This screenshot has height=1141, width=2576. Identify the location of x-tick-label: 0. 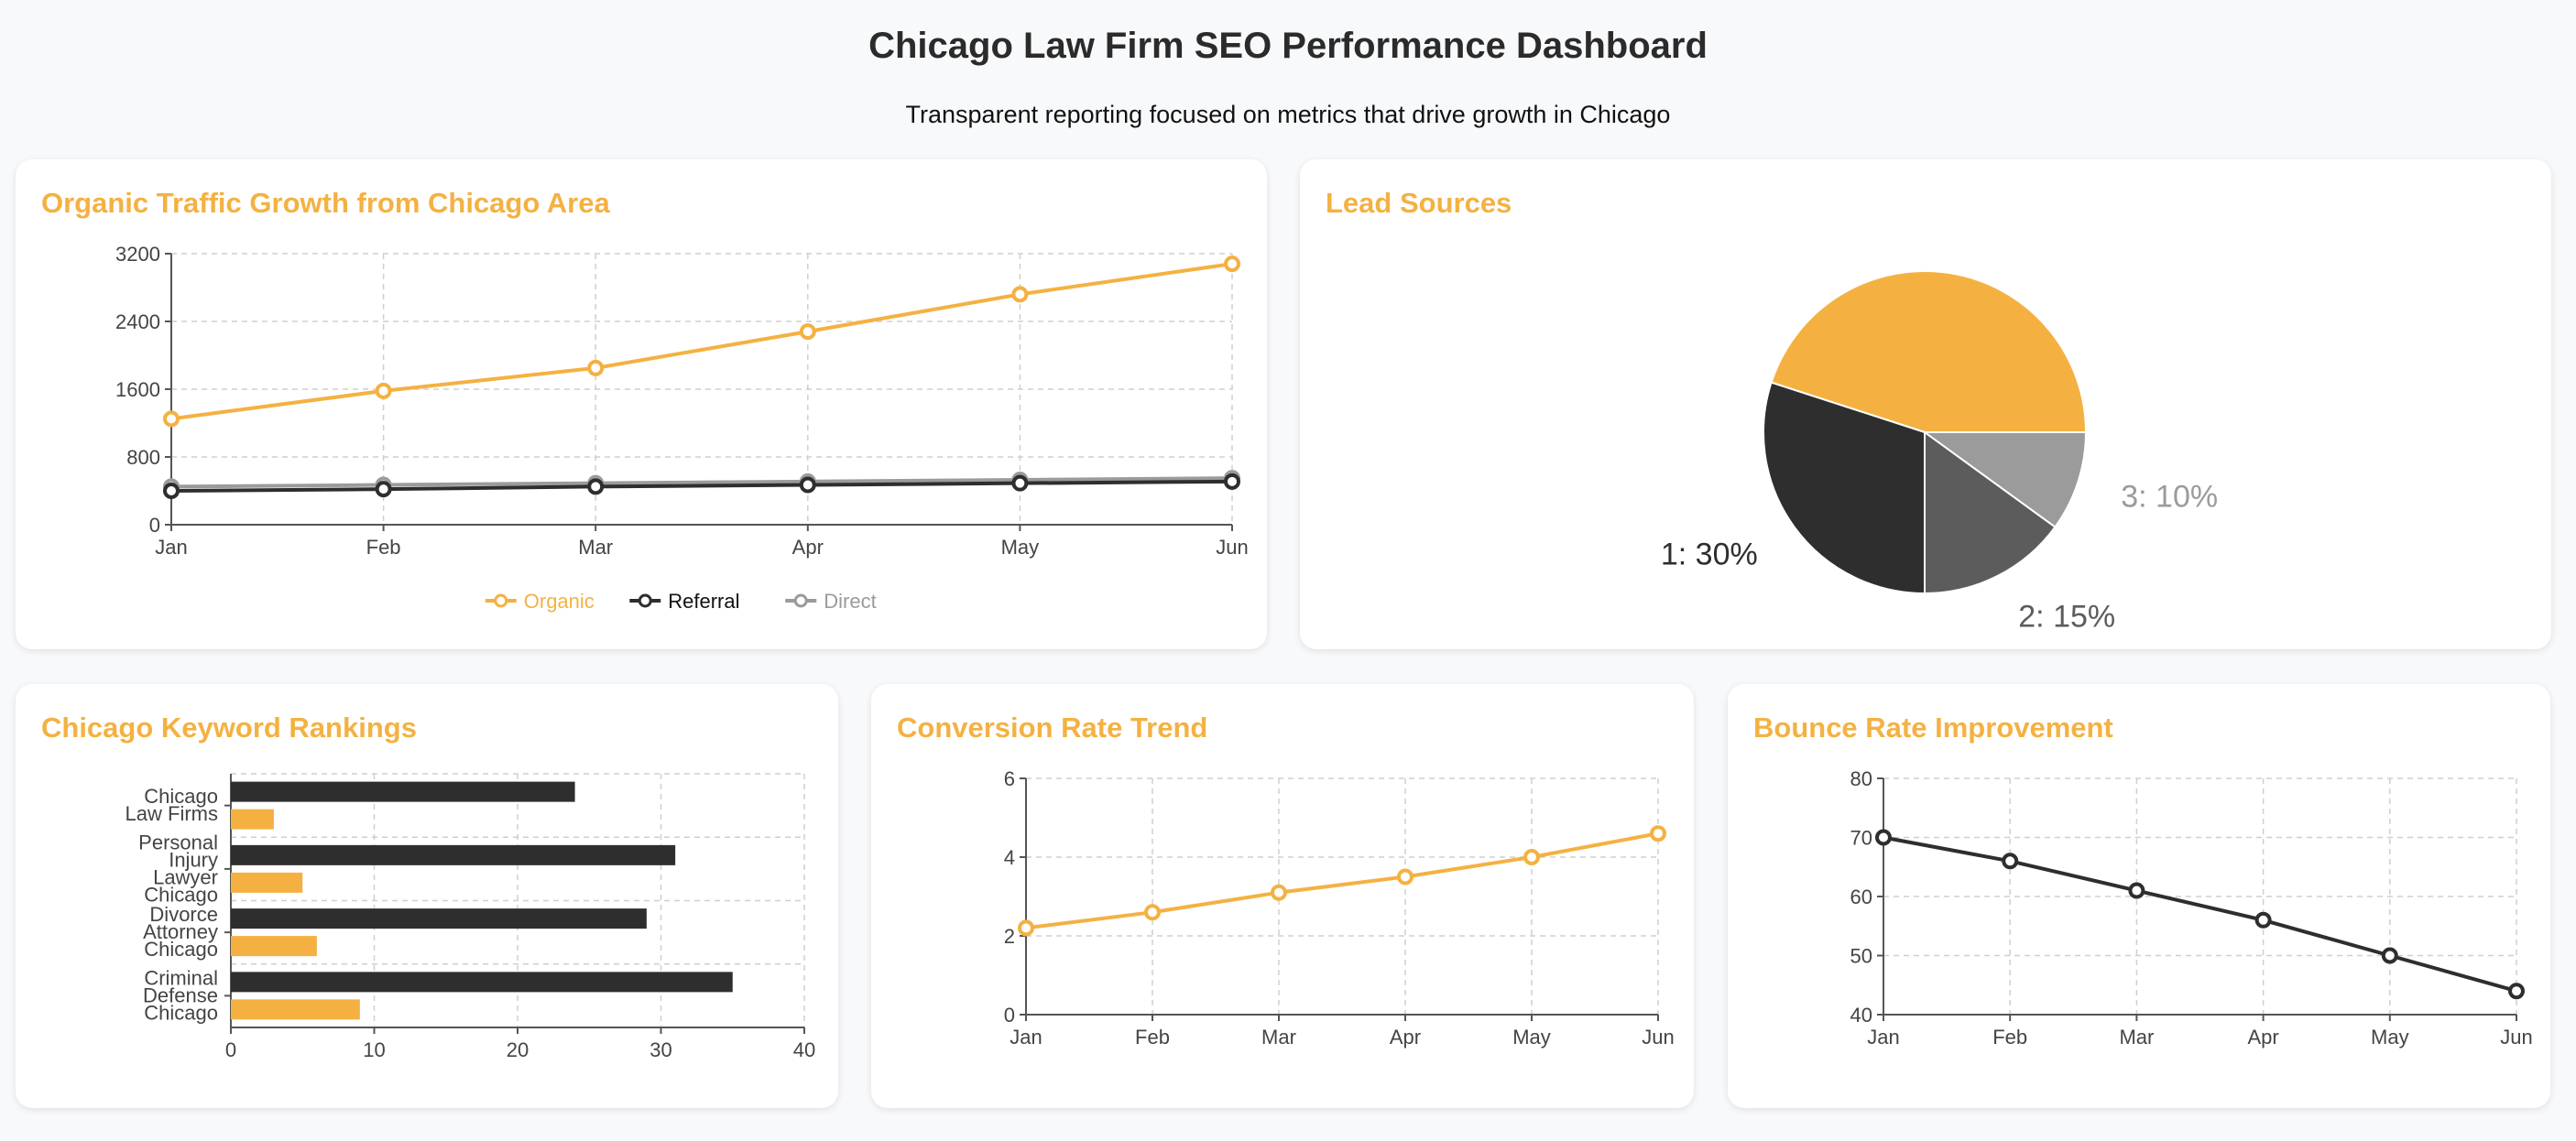
(231, 1049).